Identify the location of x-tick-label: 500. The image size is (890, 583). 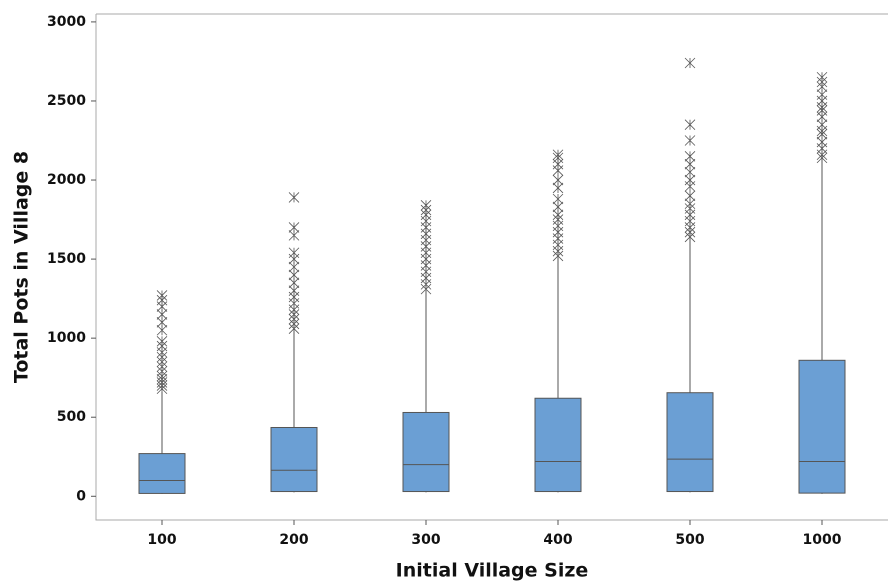
(689, 540).